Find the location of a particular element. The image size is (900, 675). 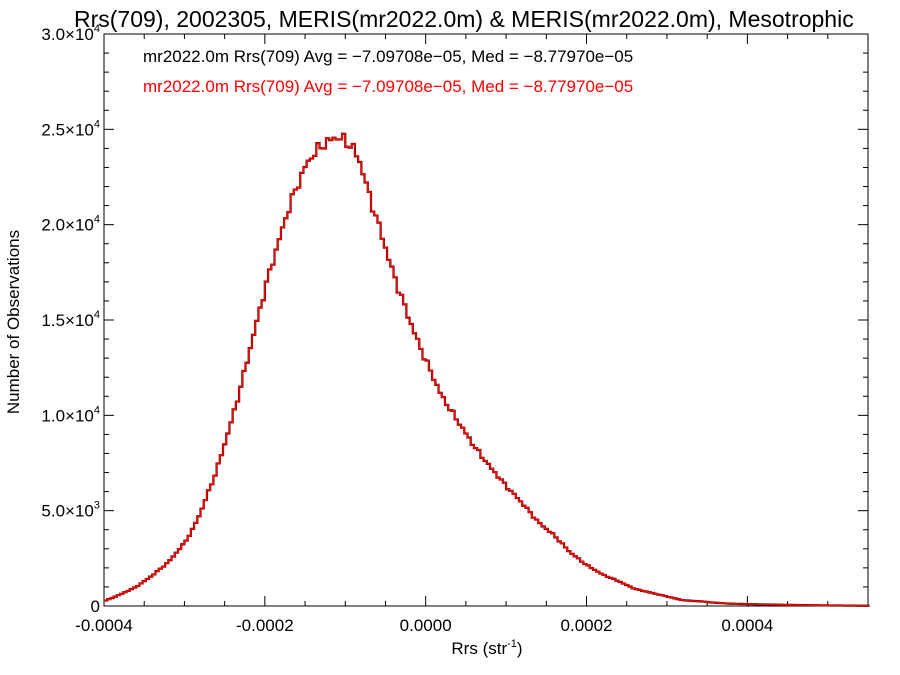

x-tick-label: 0.0002 is located at coordinates (587, 625).